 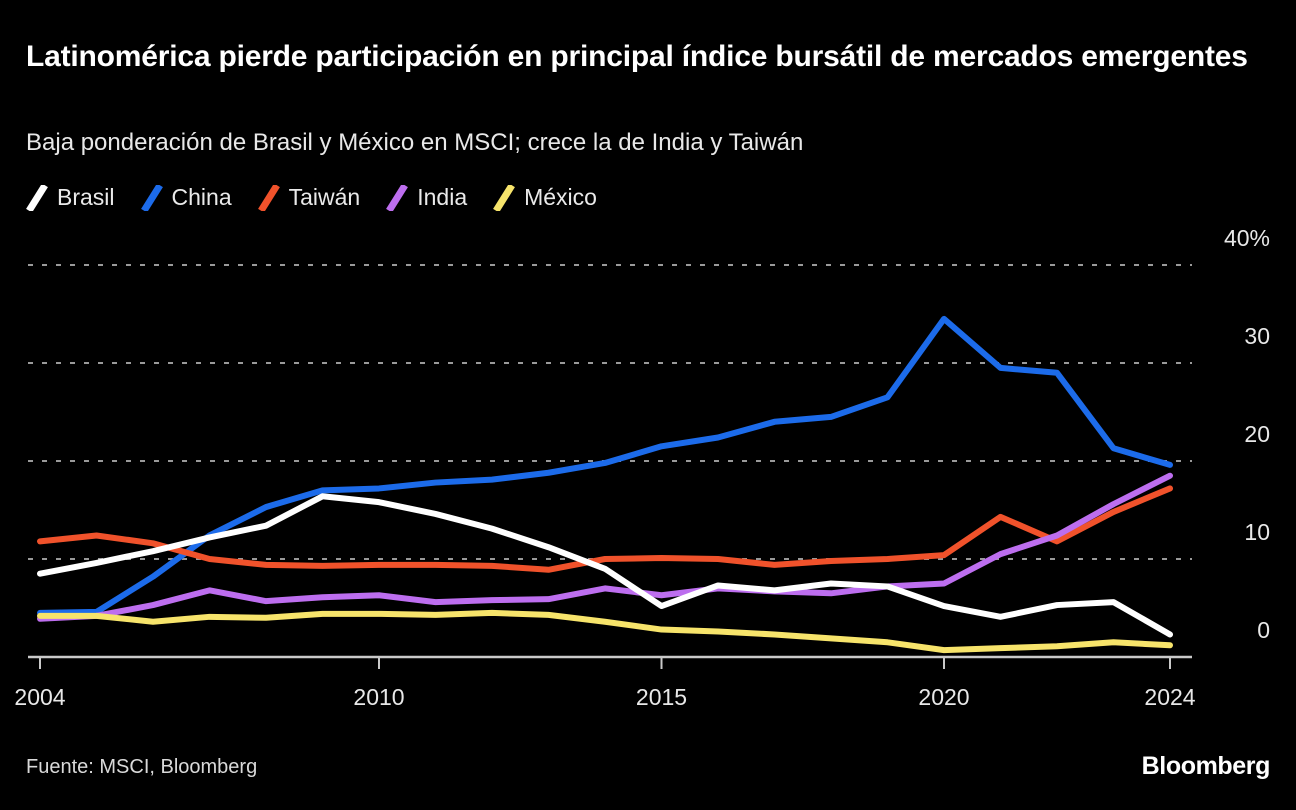 What do you see at coordinates (201, 197) in the screenshot?
I see `legend-item-label: China` at bounding box center [201, 197].